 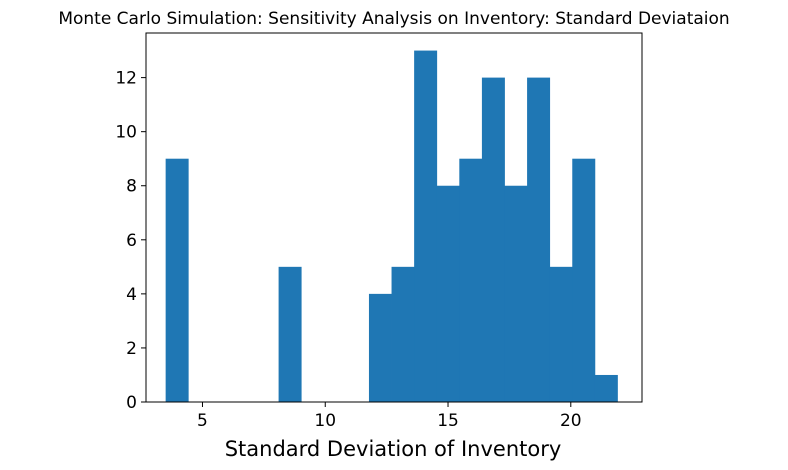 I want to click on x-axis-label: Standard Deviation of Inventory, so click(x=393, y=449).